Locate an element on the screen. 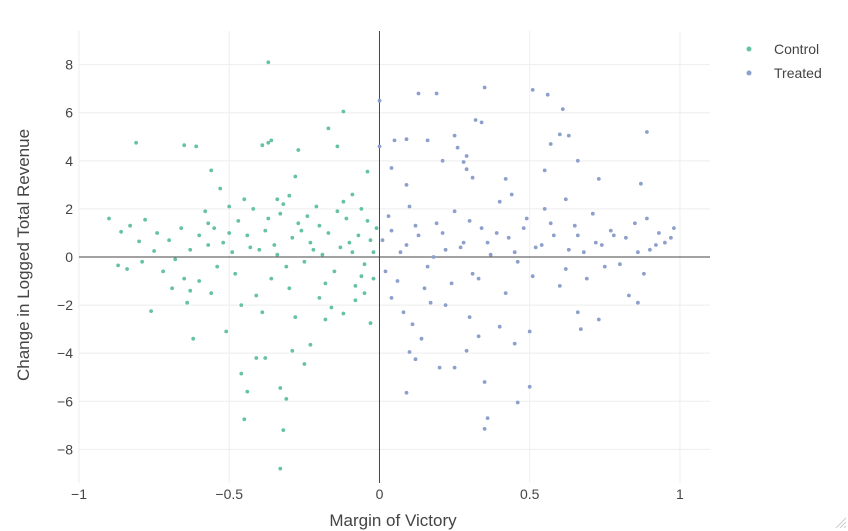 This screenshot has height=531, width=848. legend: Control Treated is located at coordinates (784, 61).